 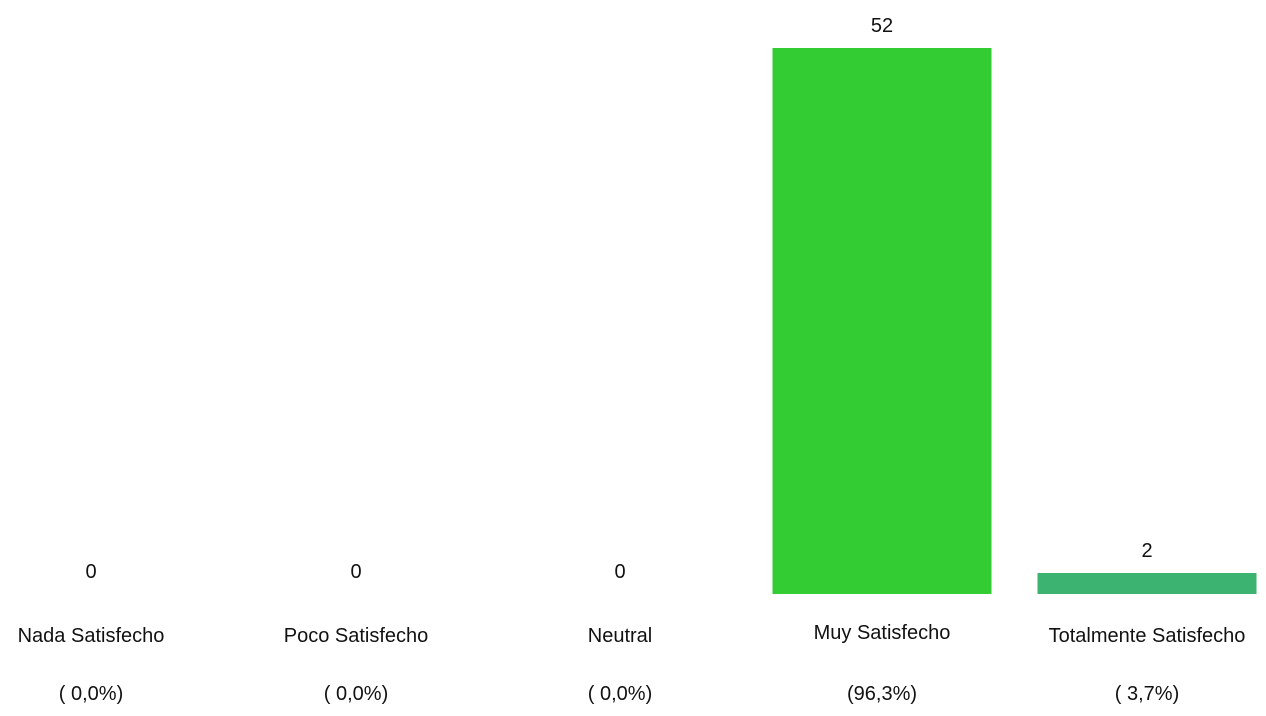 I want to click on category-label-2: Neutral, so click(x=620, y=636).